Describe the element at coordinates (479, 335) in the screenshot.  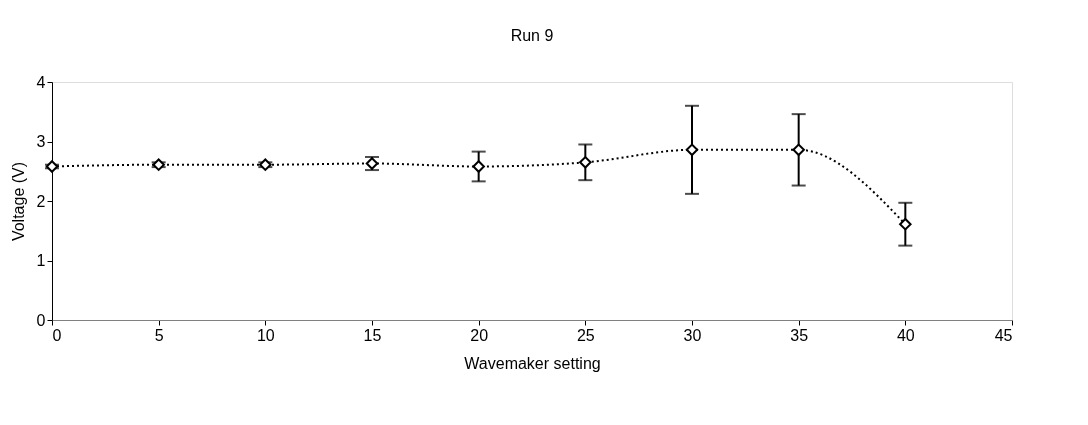
I see `x-tick-label: 20` at that location.